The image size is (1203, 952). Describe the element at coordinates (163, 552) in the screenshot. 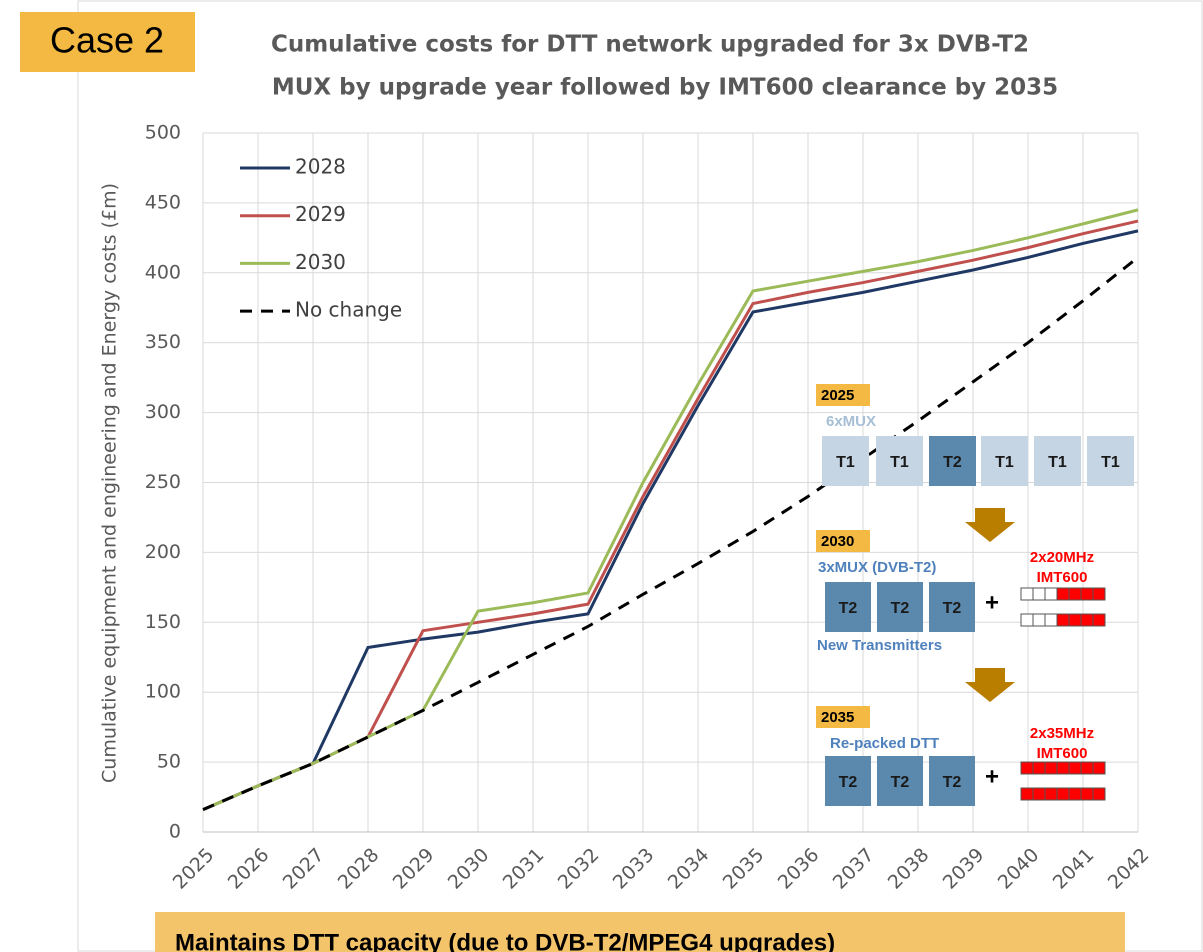

I see `y-tick-label: 200` at that location.